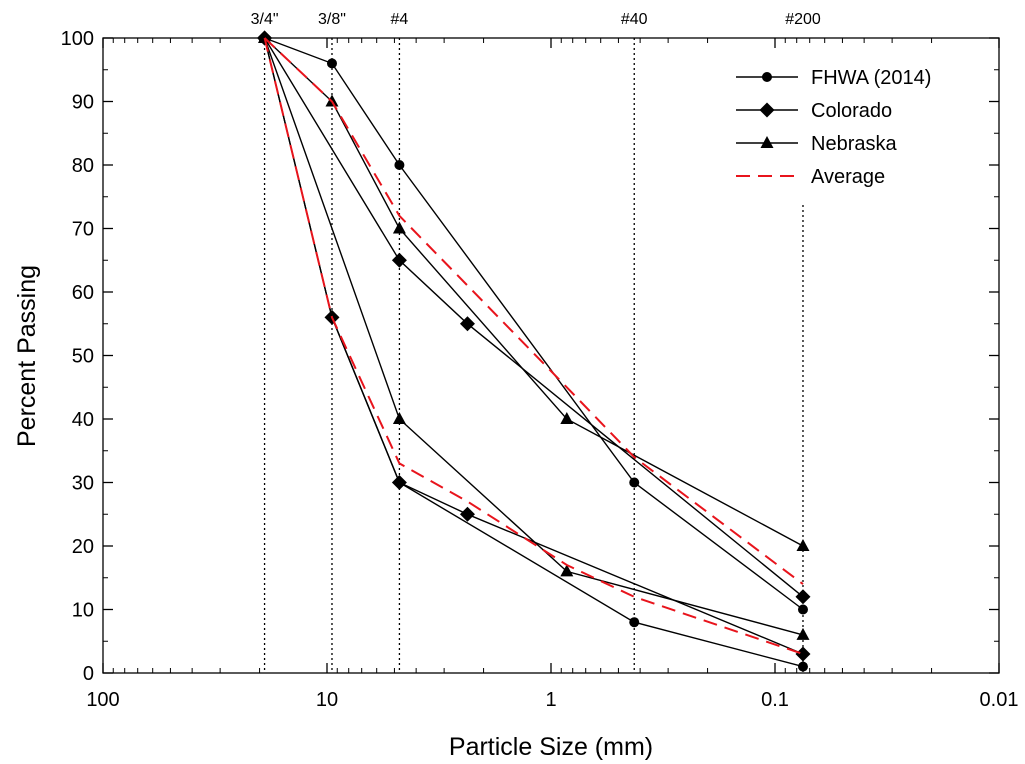  I want to click on legend-label: Average, so click(848, 177).